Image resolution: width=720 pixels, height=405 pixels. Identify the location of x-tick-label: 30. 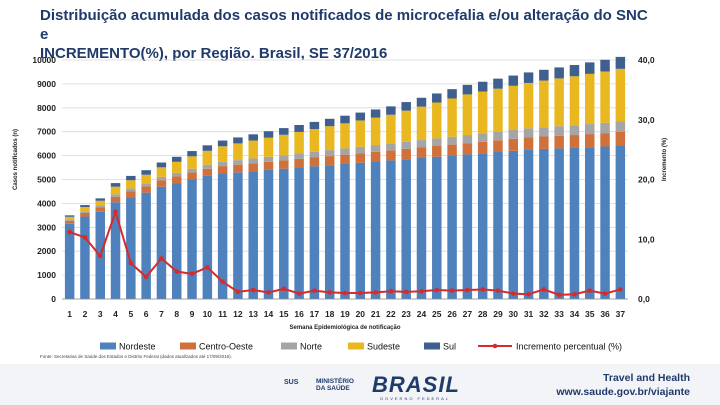
(514, 314).